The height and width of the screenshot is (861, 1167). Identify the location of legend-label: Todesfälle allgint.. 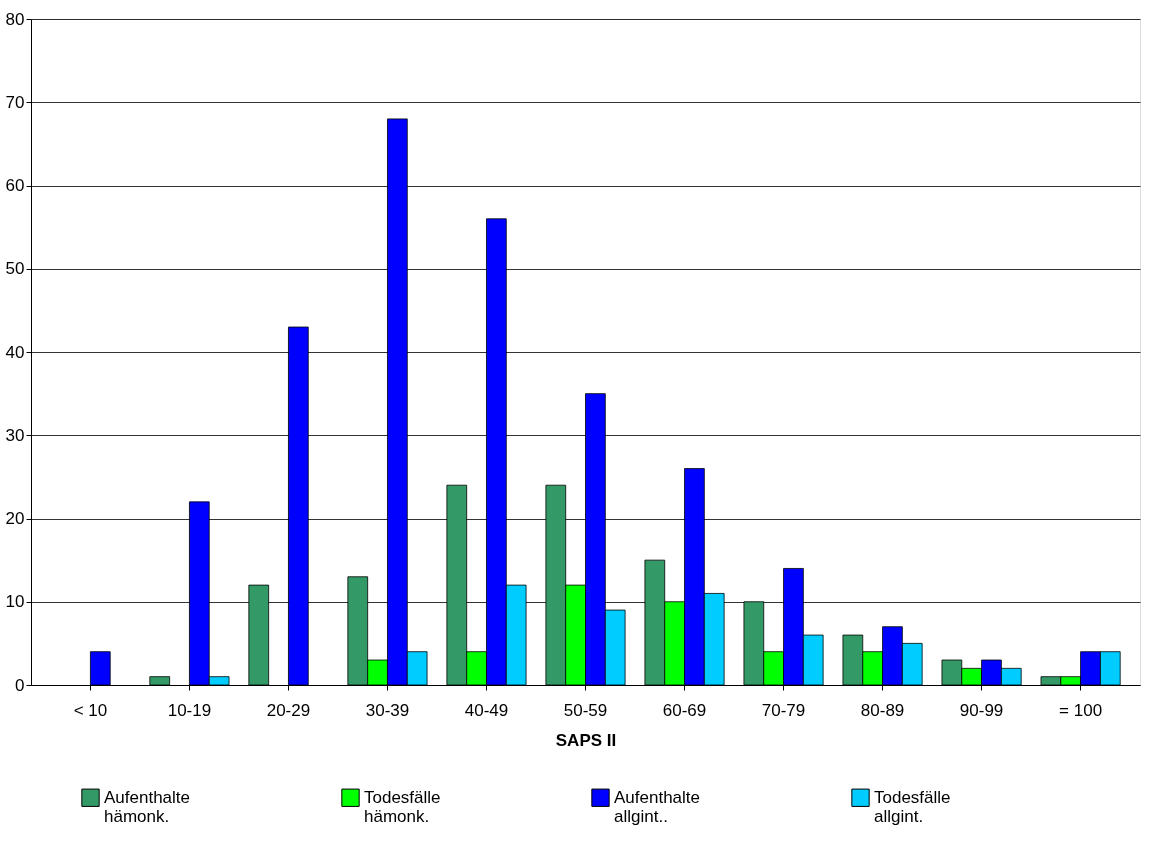
(912, 806).